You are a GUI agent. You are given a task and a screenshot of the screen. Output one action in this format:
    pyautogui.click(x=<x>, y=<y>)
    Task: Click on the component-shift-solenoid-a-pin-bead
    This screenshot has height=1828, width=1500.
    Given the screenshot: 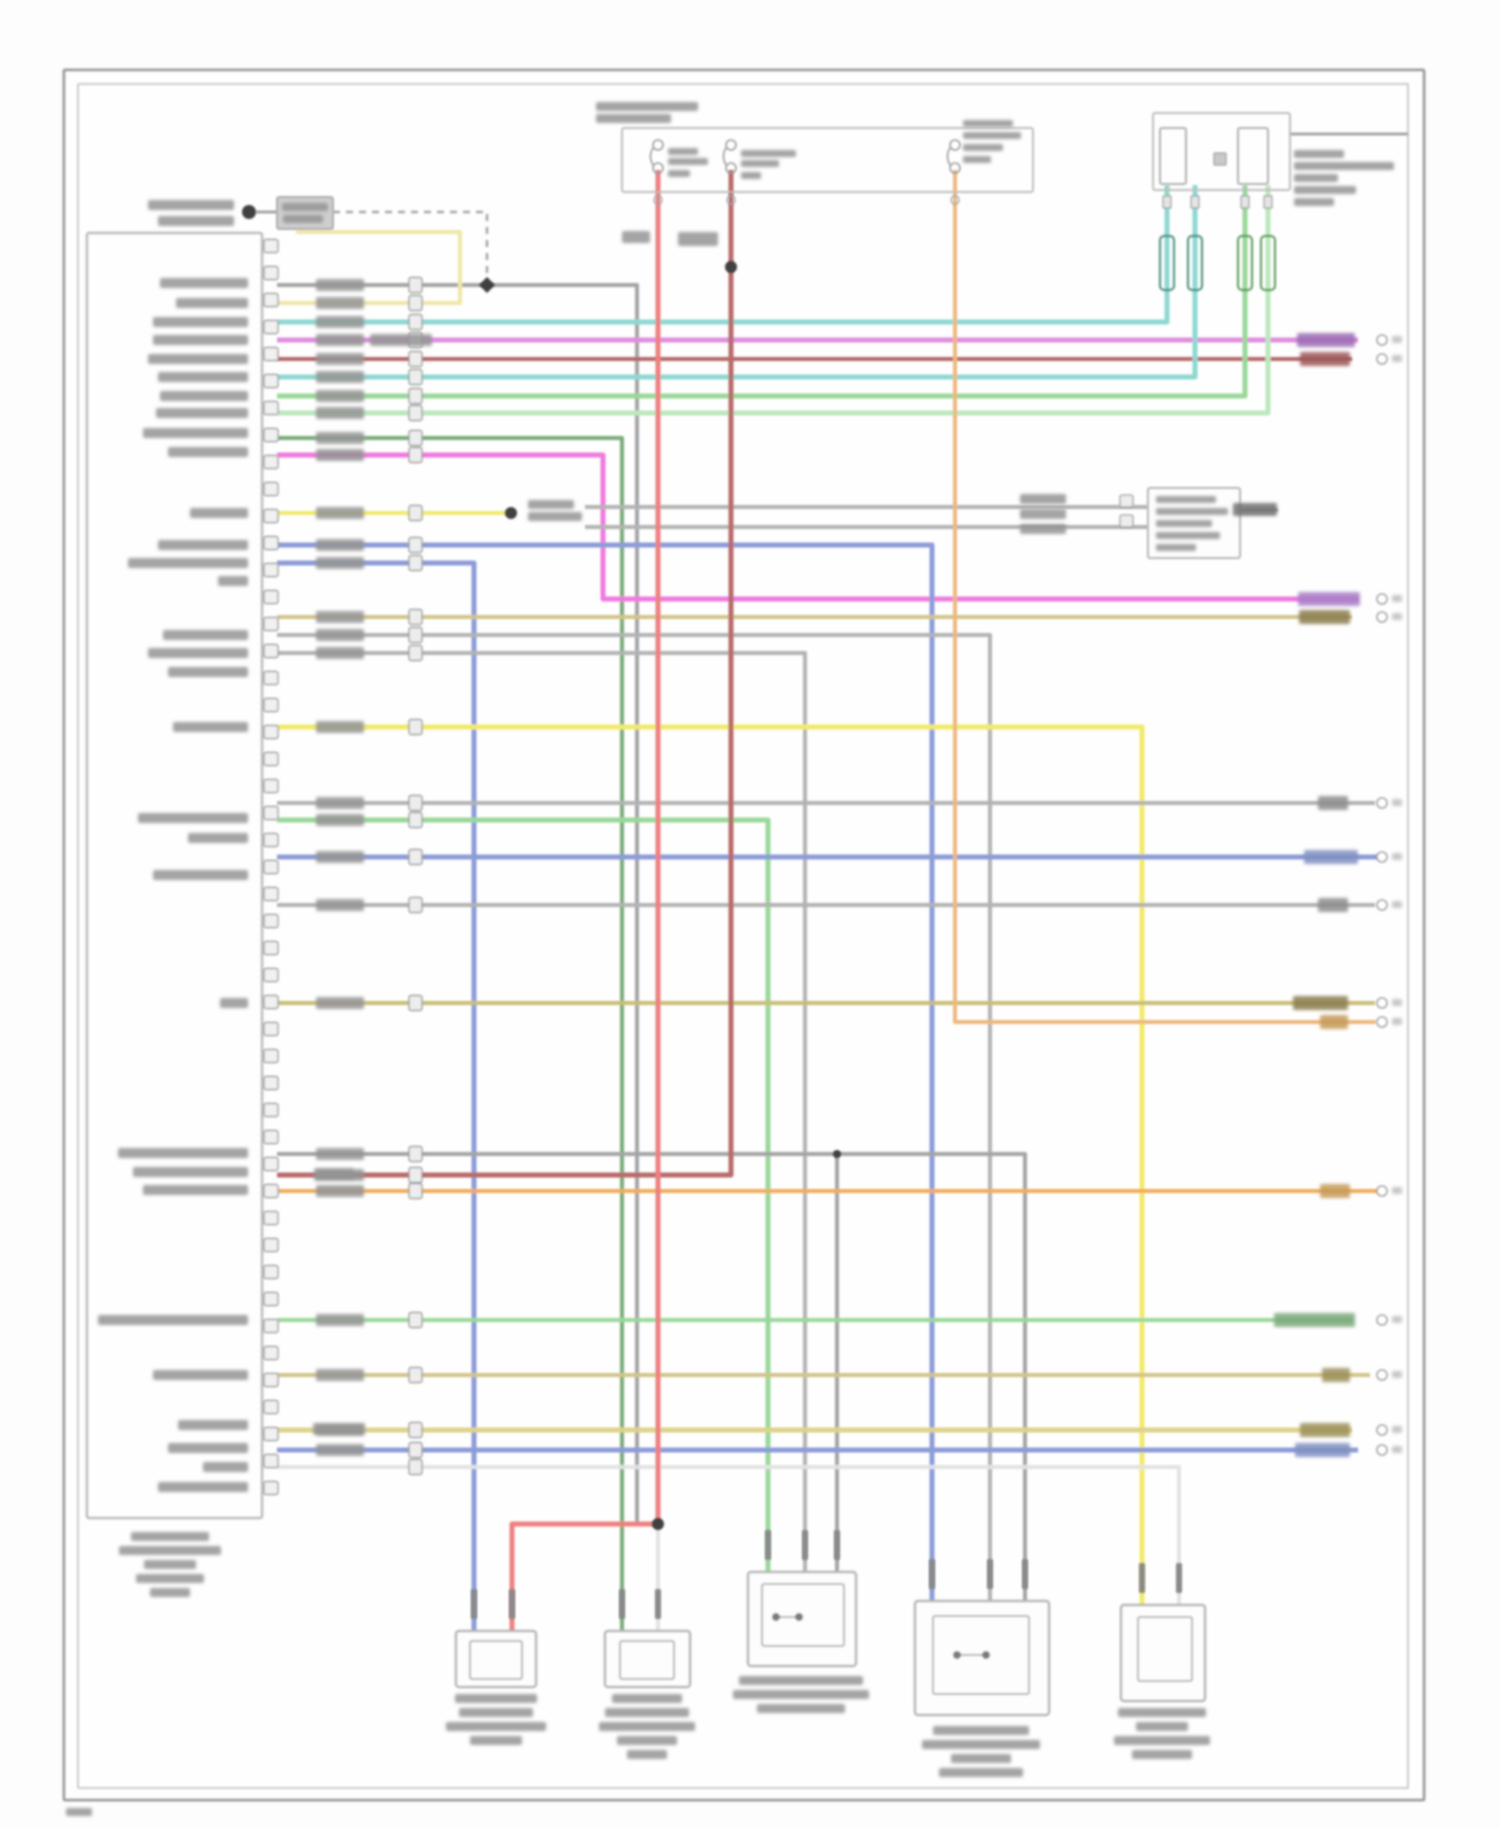 What is the action you would take?
    pyautogui.click(x=512, y=1604)
    